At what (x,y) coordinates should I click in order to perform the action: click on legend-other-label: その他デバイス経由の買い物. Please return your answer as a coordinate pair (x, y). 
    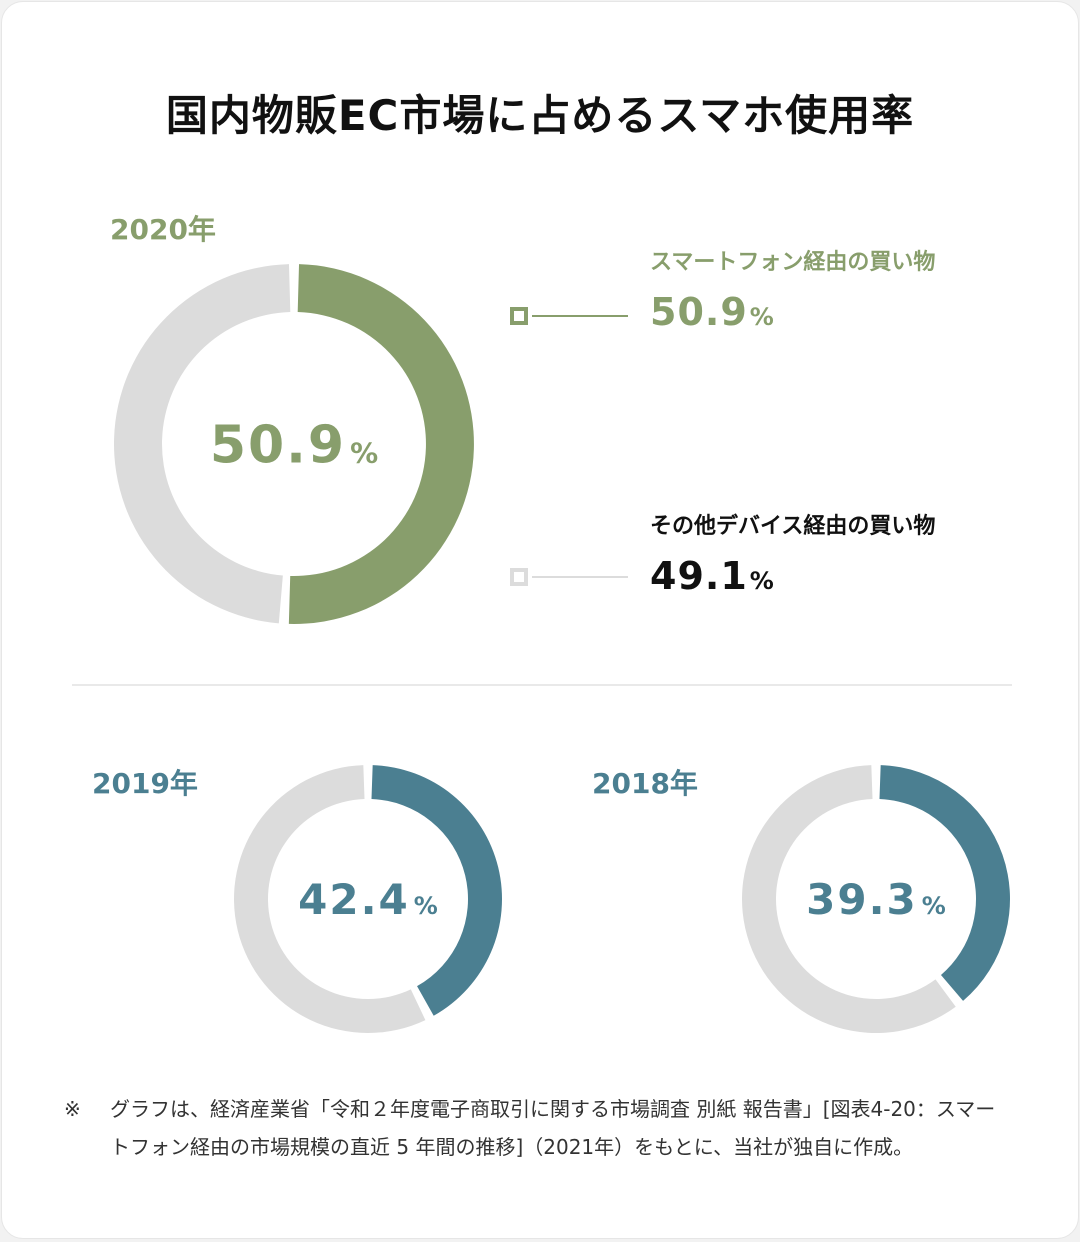
    Looking at the image, I should click on (793, 526).